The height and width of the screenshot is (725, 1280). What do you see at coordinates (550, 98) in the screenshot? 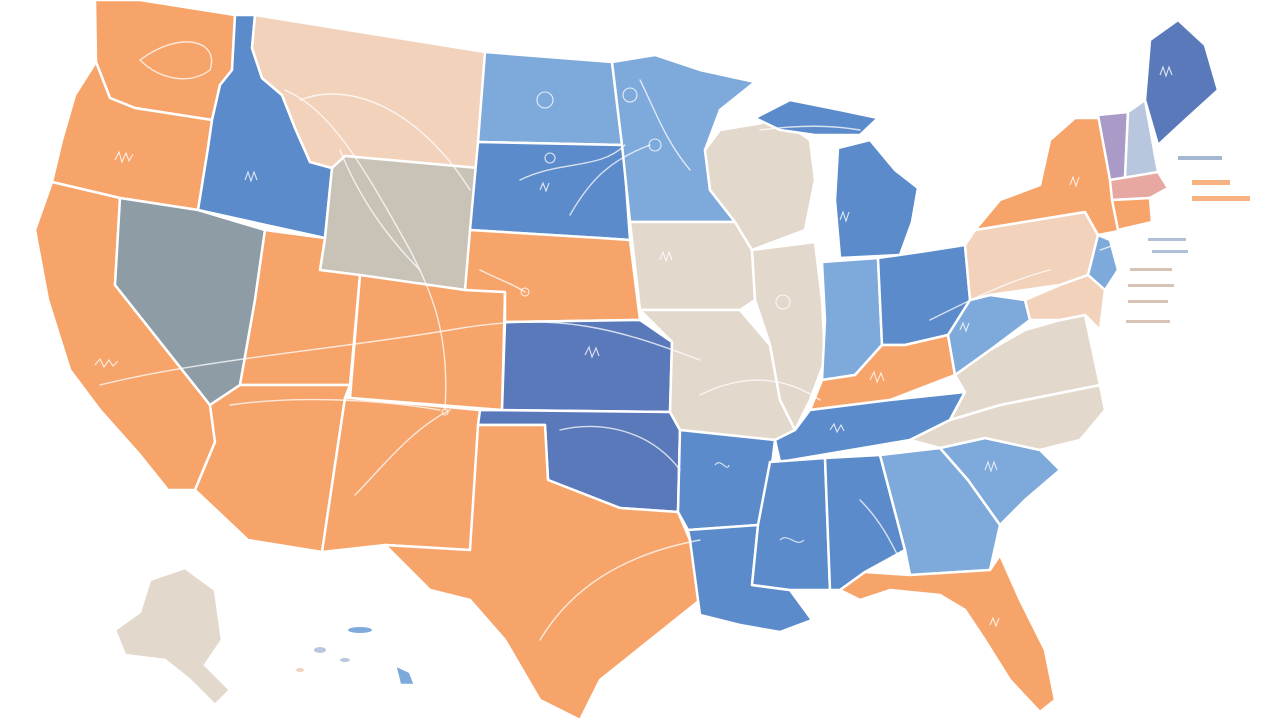
I see `state-north-dakota` at bounding box center [550, 98].